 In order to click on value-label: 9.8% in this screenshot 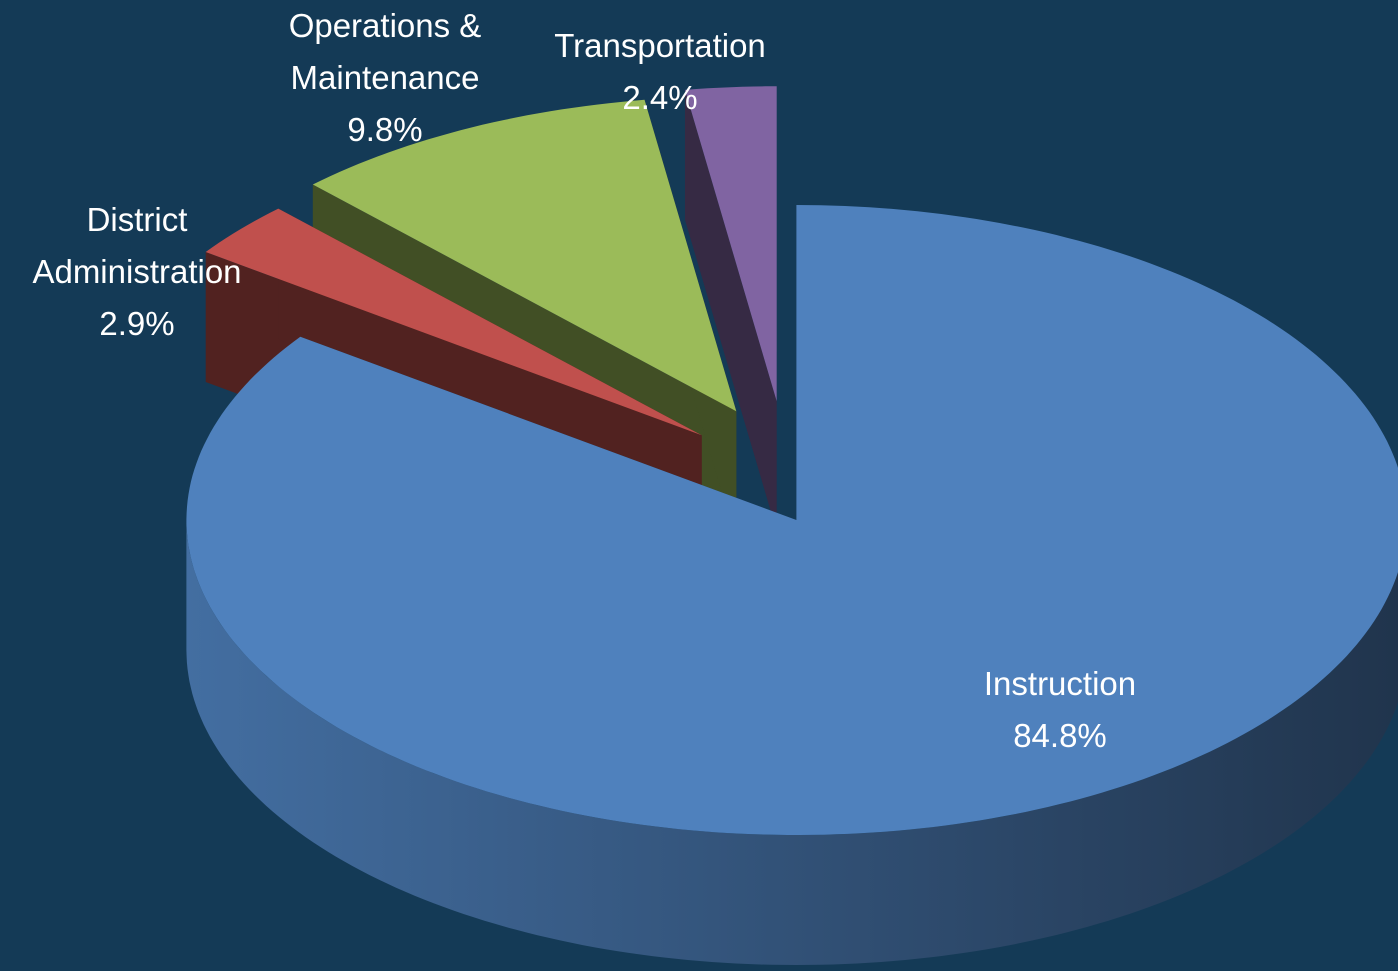, I will do `click(385, 129)`.